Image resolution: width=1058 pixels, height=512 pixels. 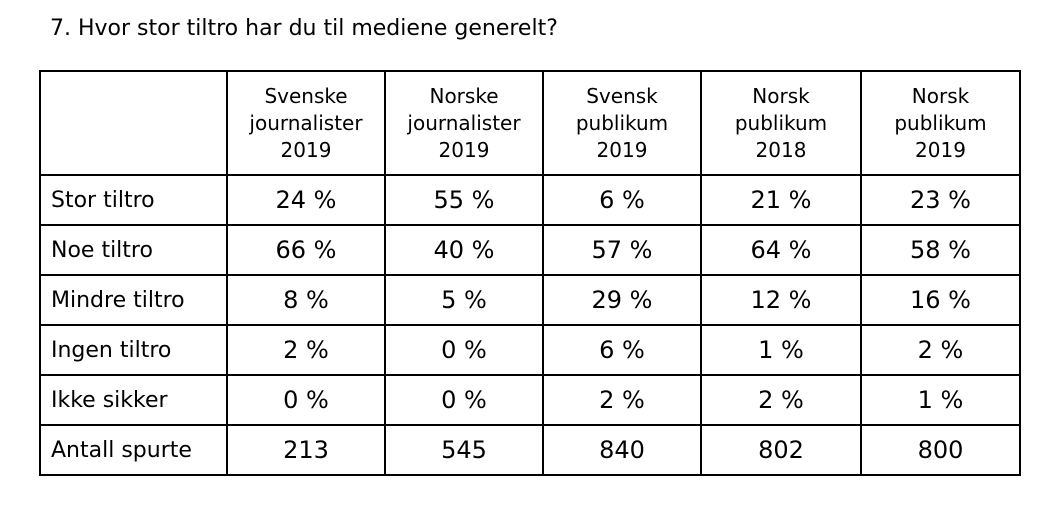 I want to click on column-header-norsk-publikum-2018: Norsk publikum 2018, so click(x=781, y=123).